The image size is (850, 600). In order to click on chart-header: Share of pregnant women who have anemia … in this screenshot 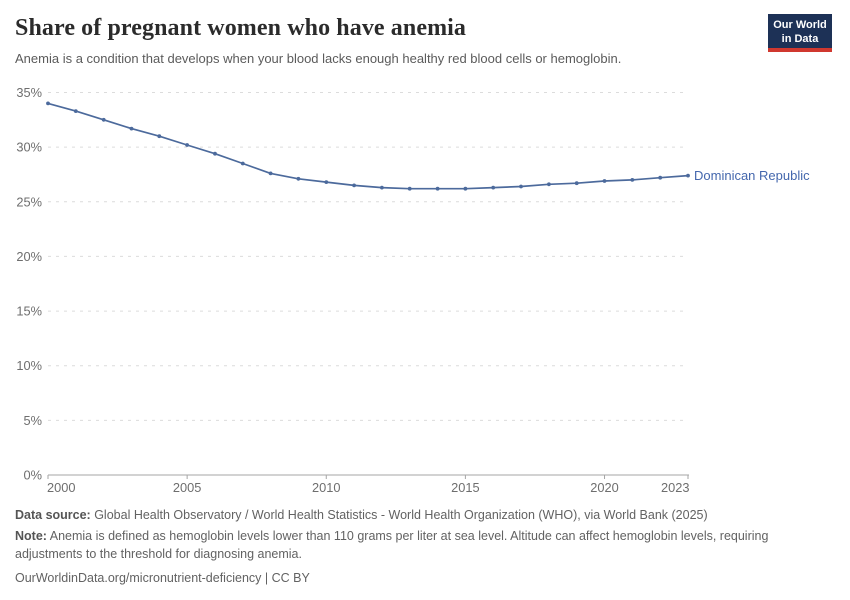, I will do `click(385, 40)`.